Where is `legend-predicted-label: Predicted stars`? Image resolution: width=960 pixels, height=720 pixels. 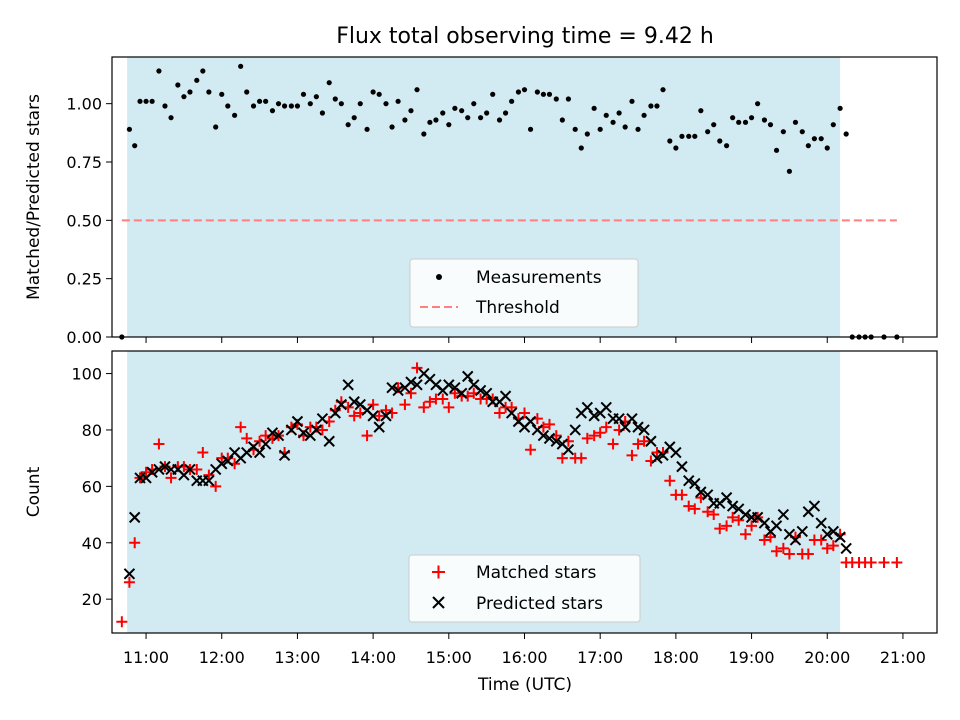 legend-predicted-label: Predicted stars is located at coordinates (539, 604).